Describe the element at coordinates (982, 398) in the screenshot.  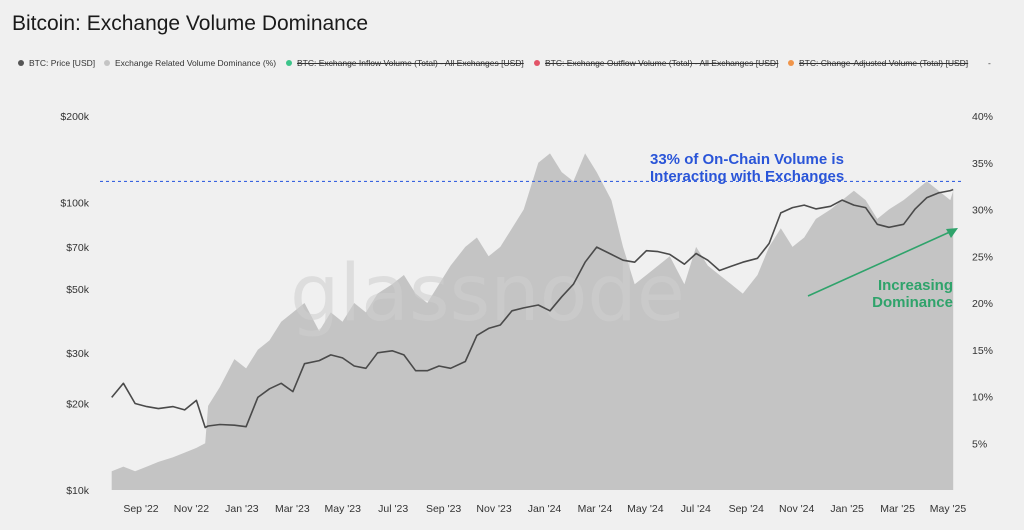
I see `right-tick-label: 10%` at that location.